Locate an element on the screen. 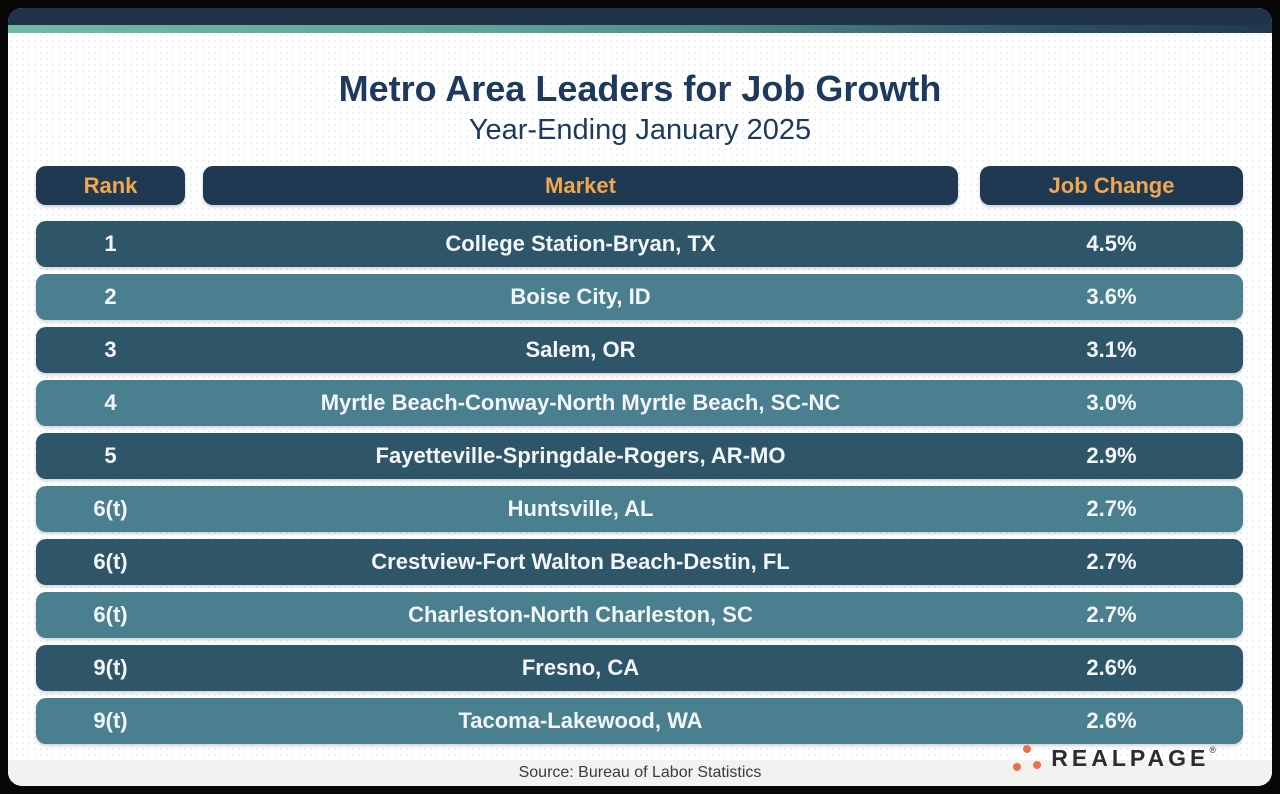 This screenshot has height=794, width=1280. source-footer: Source: Bureau of Labor Statistics is located at coordinates (640, 773).